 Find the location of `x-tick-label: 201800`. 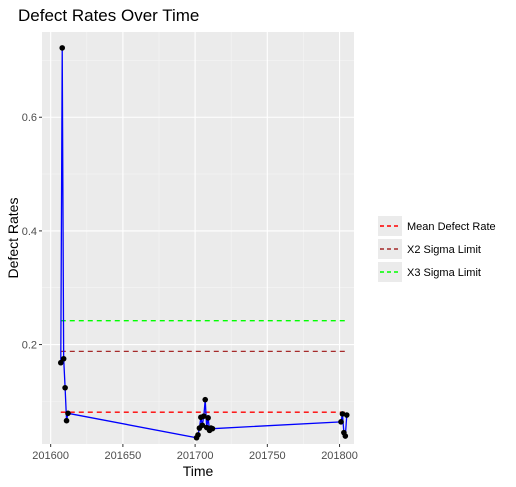

x-tick-label: 201800 is located at coordinates (339, 456).